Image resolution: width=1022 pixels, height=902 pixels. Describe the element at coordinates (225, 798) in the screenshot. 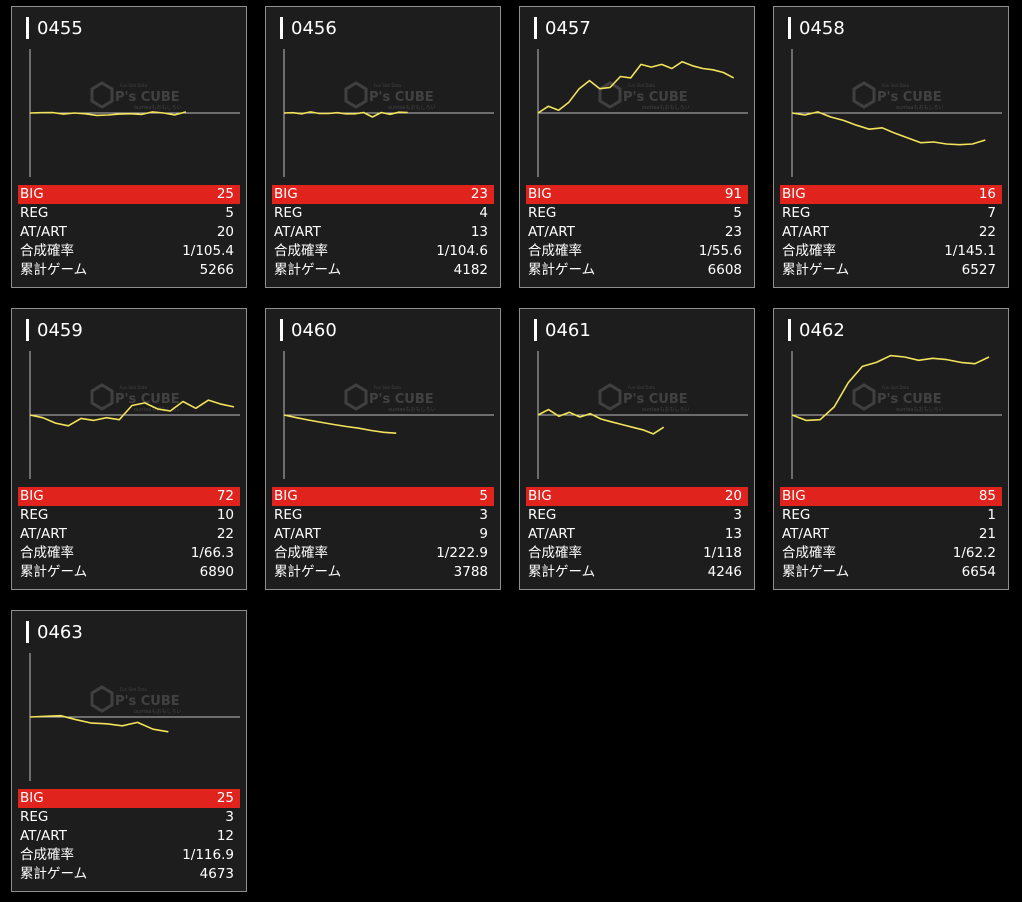

I see `stat-value: 25` at that location.